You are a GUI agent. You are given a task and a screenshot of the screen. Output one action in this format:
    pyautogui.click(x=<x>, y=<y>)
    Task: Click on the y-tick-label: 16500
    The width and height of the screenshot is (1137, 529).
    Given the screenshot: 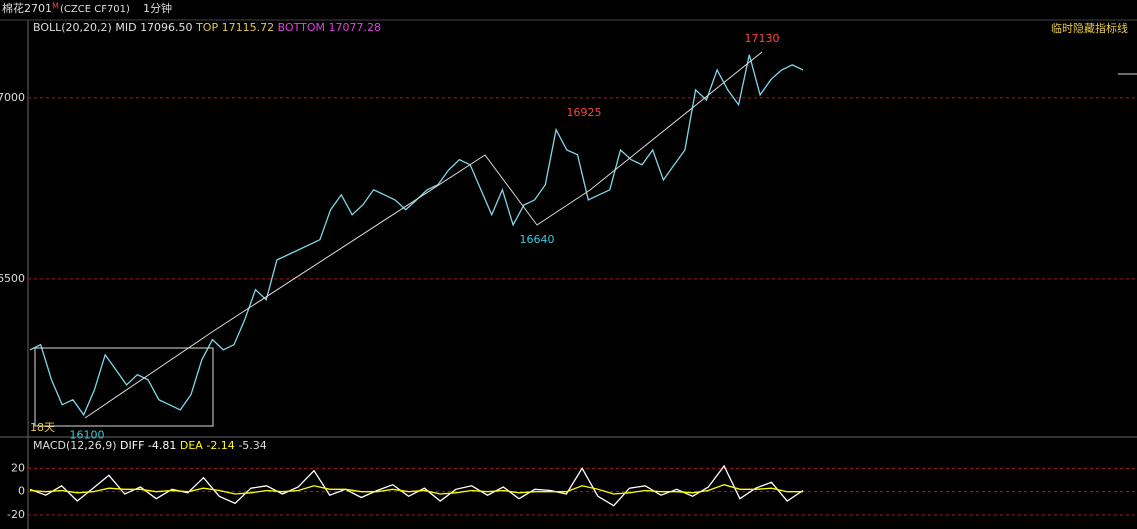 What is the action you would take?
    pyautogui.click(x=12, y=278)
    